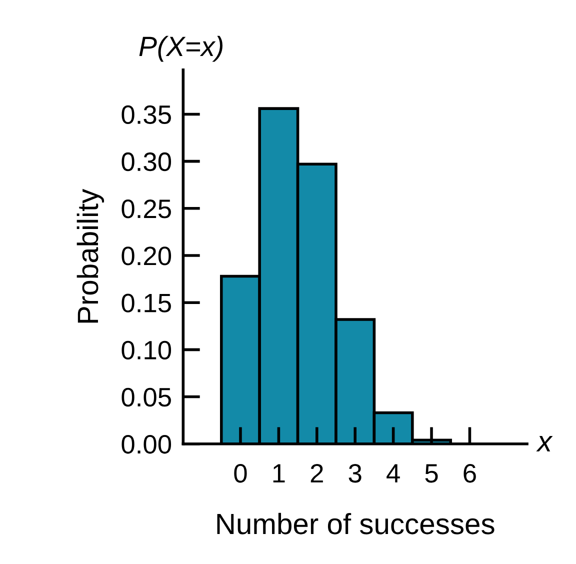 The width and height of the screenshot is (576, 564). Describe the element at coordinates (393, 473) in the screenshot. I see `x-tick-label: 4` at that location.